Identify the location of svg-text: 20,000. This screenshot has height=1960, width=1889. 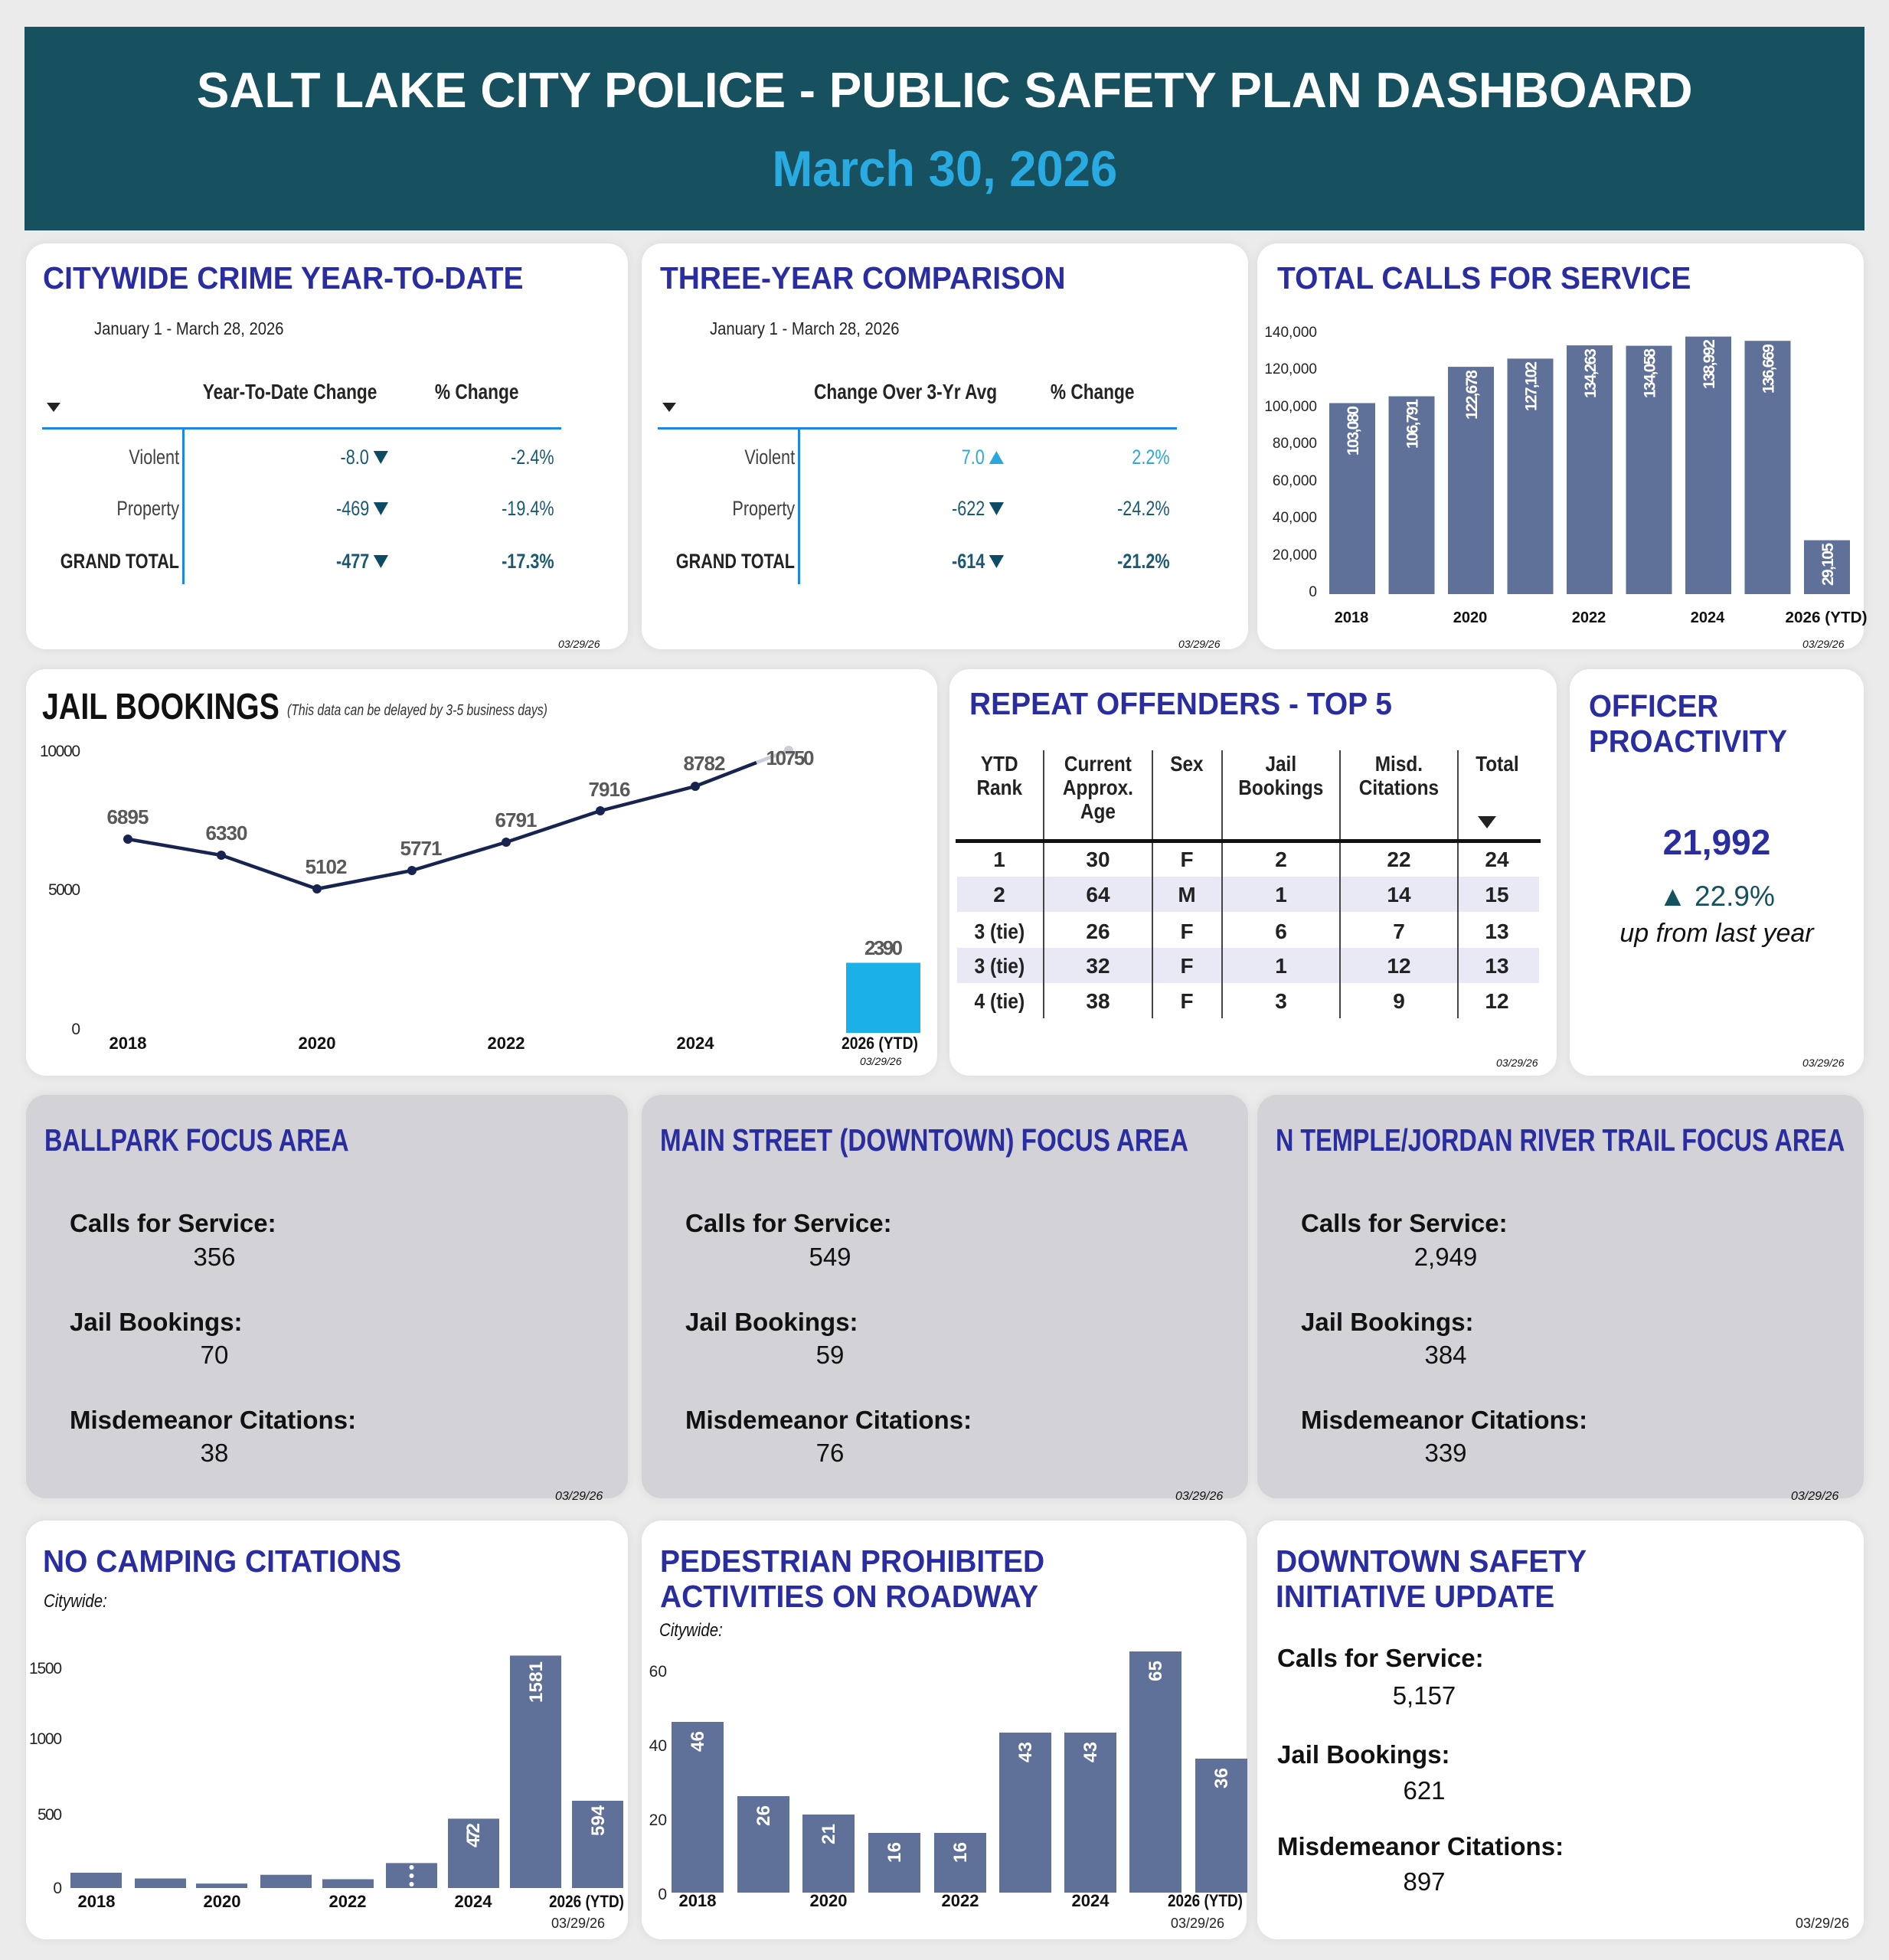
(1295, 555).